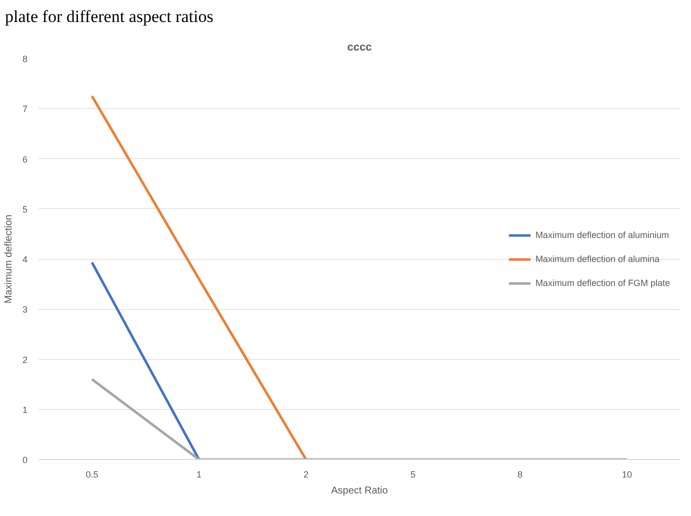  I want to click on y-tick-label: 8, so click(25, 59).